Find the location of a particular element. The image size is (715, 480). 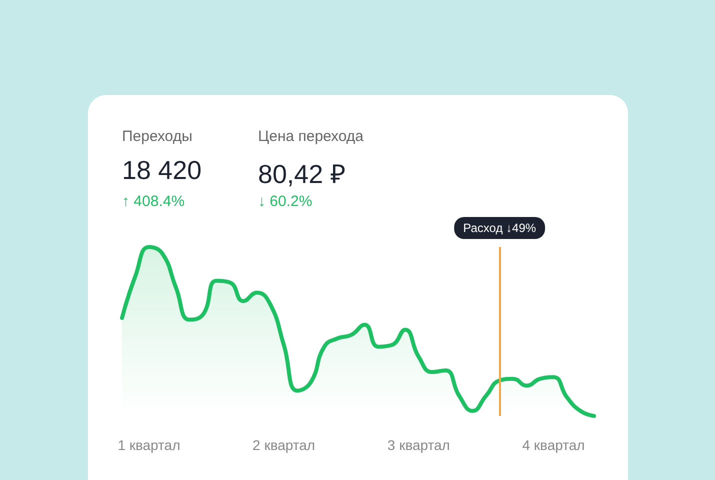

text: ↑ 408.4% is located at coordinates (153, 201).